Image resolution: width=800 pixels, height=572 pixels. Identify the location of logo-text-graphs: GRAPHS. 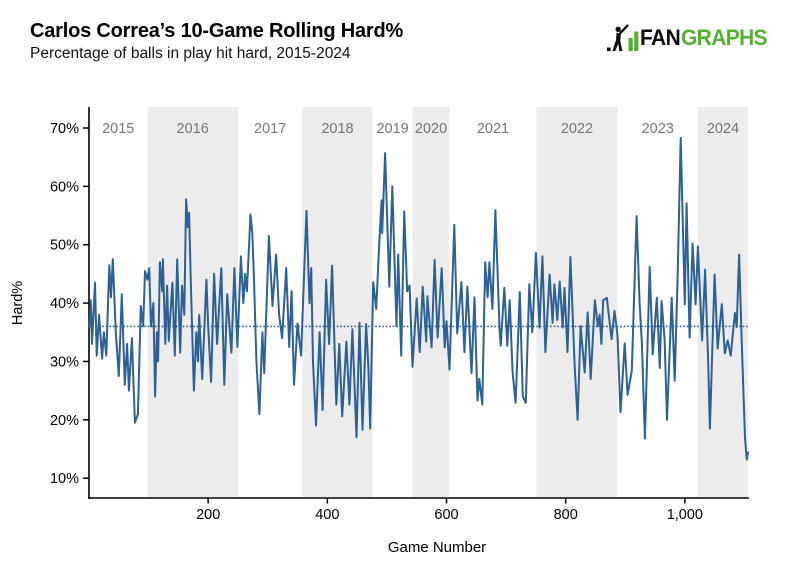
(724, 37).